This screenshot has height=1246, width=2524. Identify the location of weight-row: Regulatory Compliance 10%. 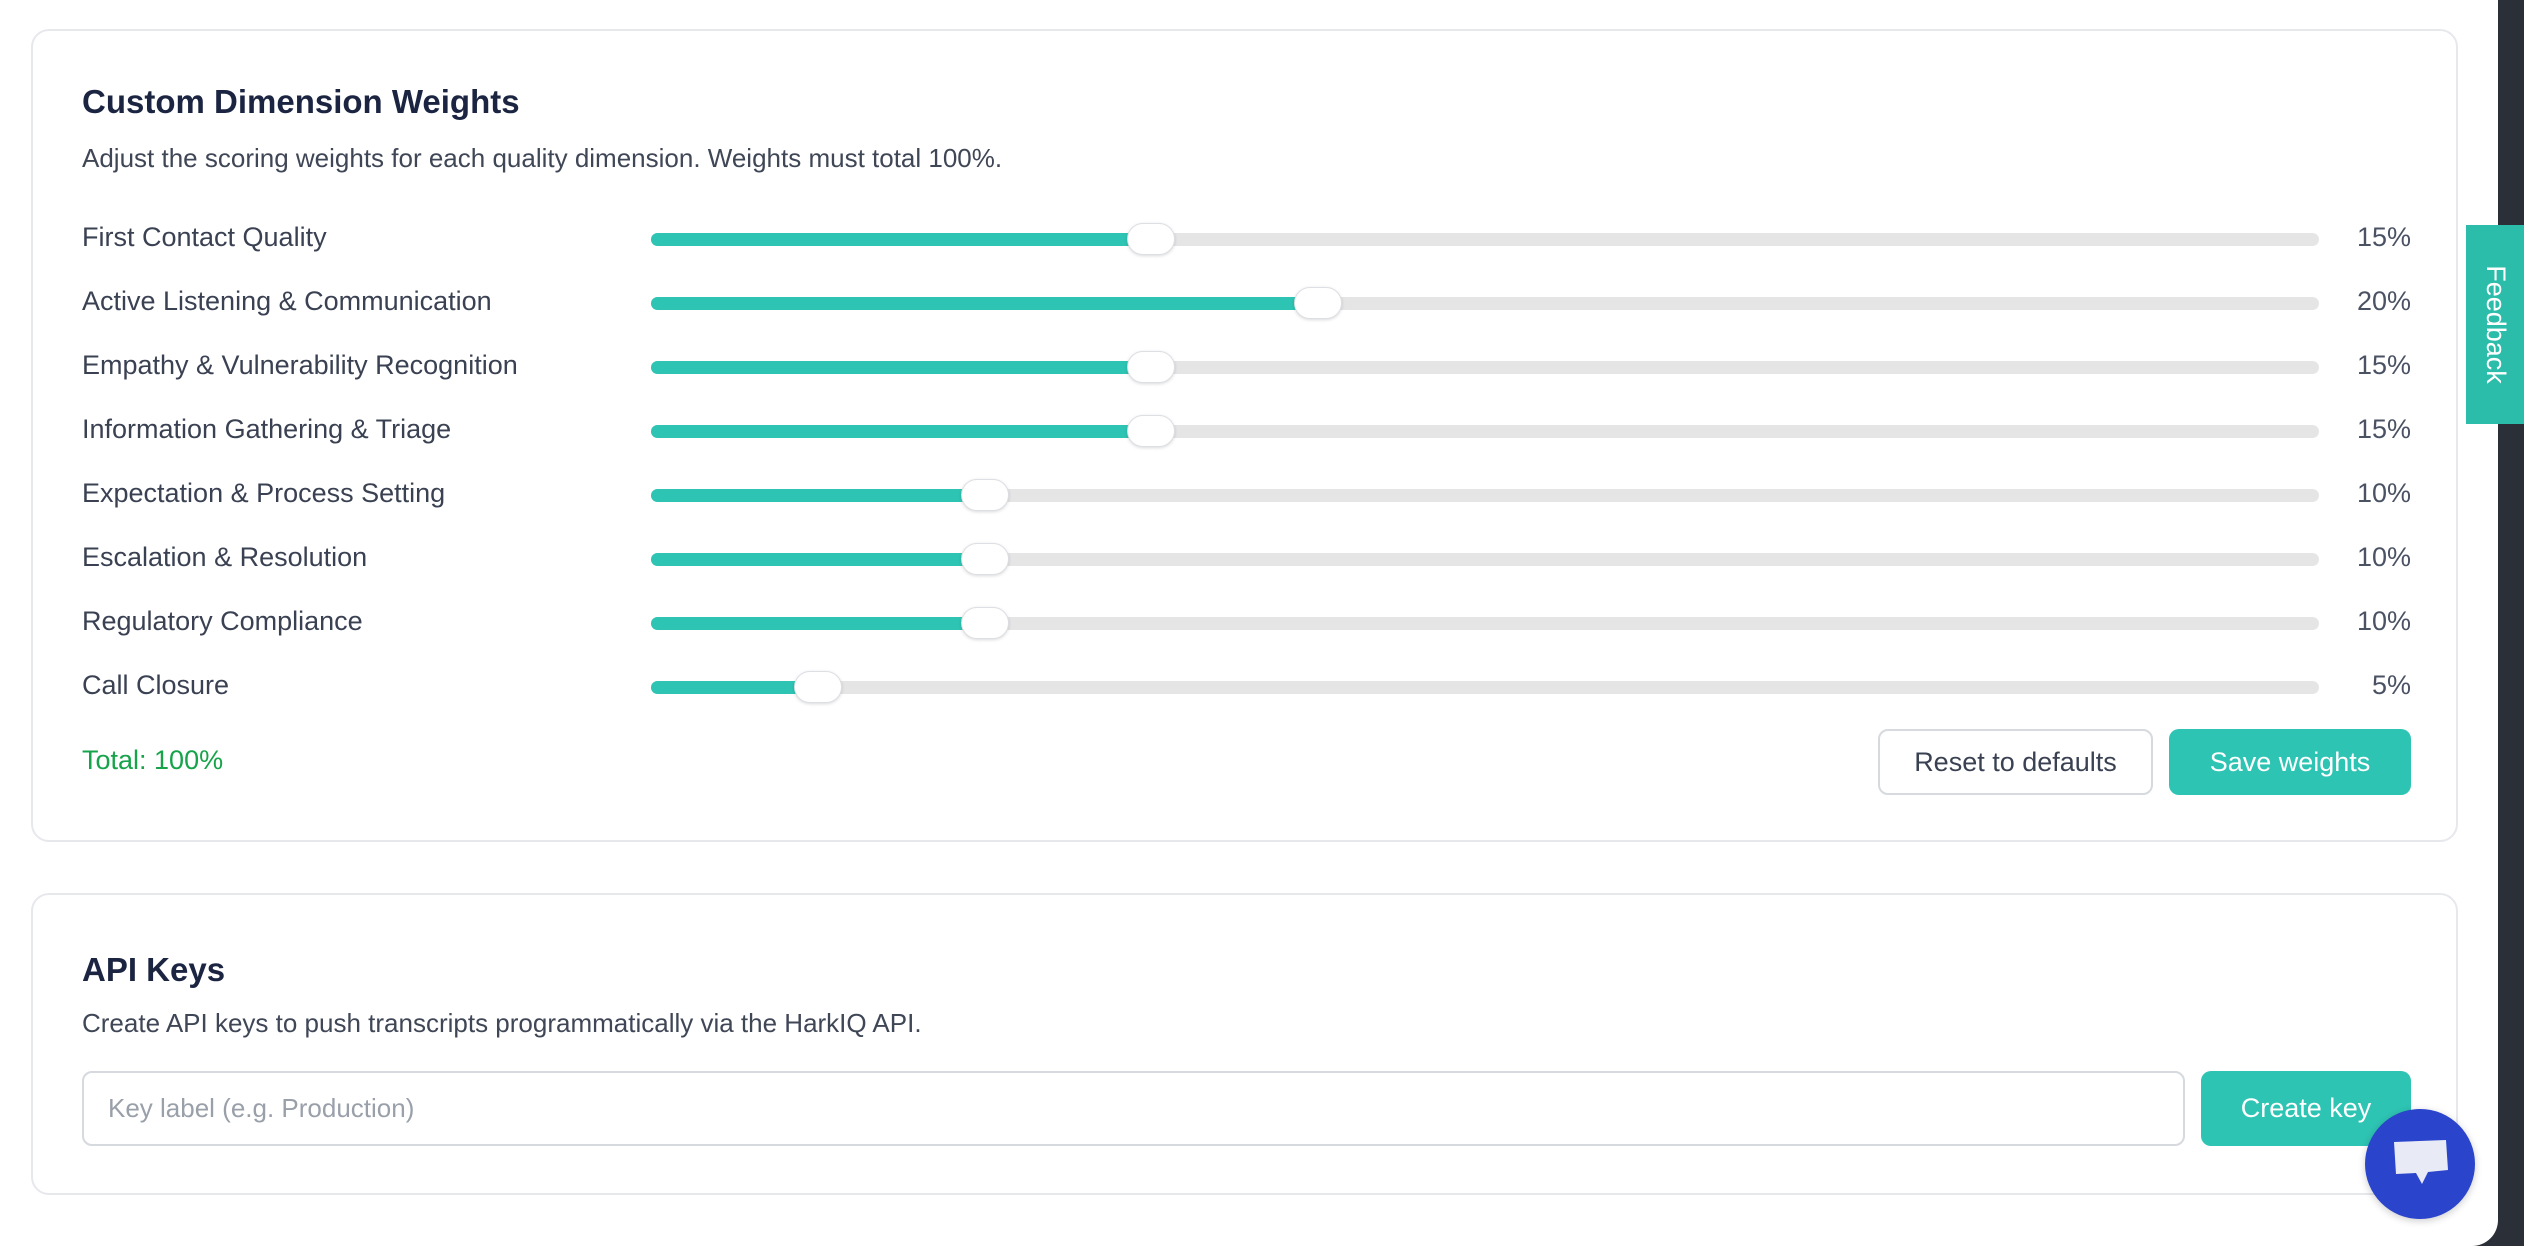
(1246, 623).